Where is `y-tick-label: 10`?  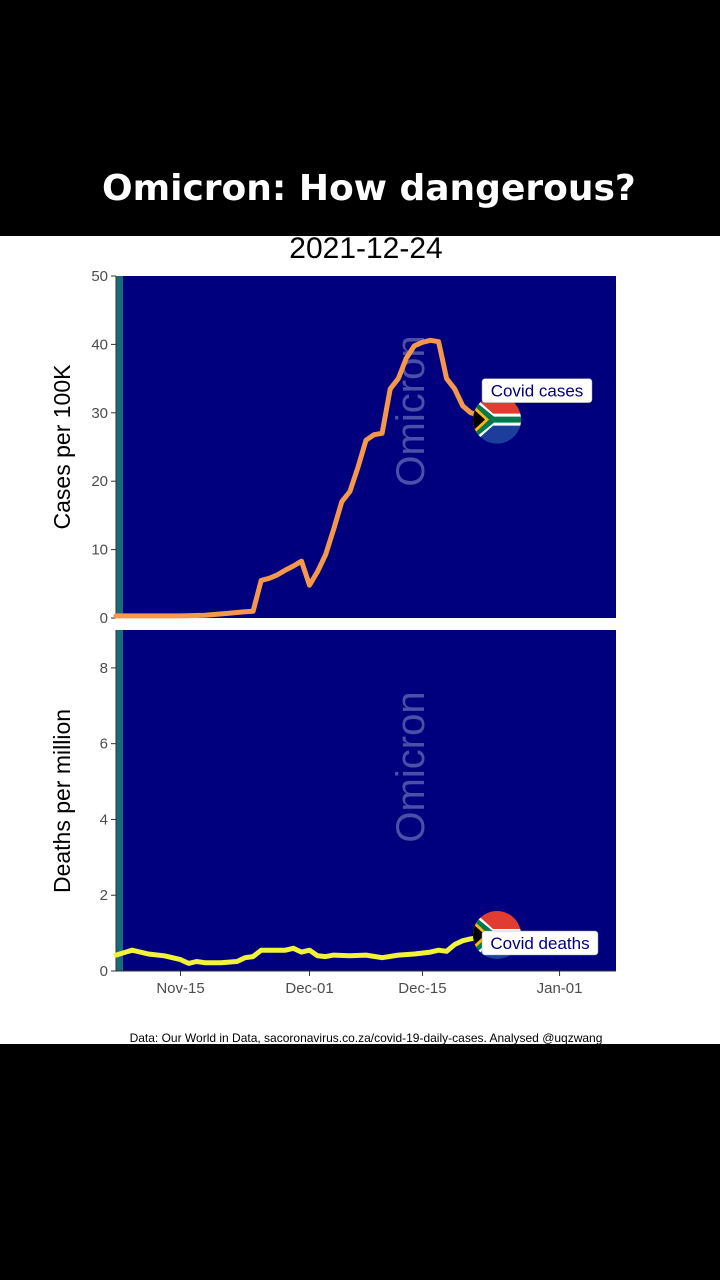
y-tick-label: 10 is located at coordinates (99, 550).